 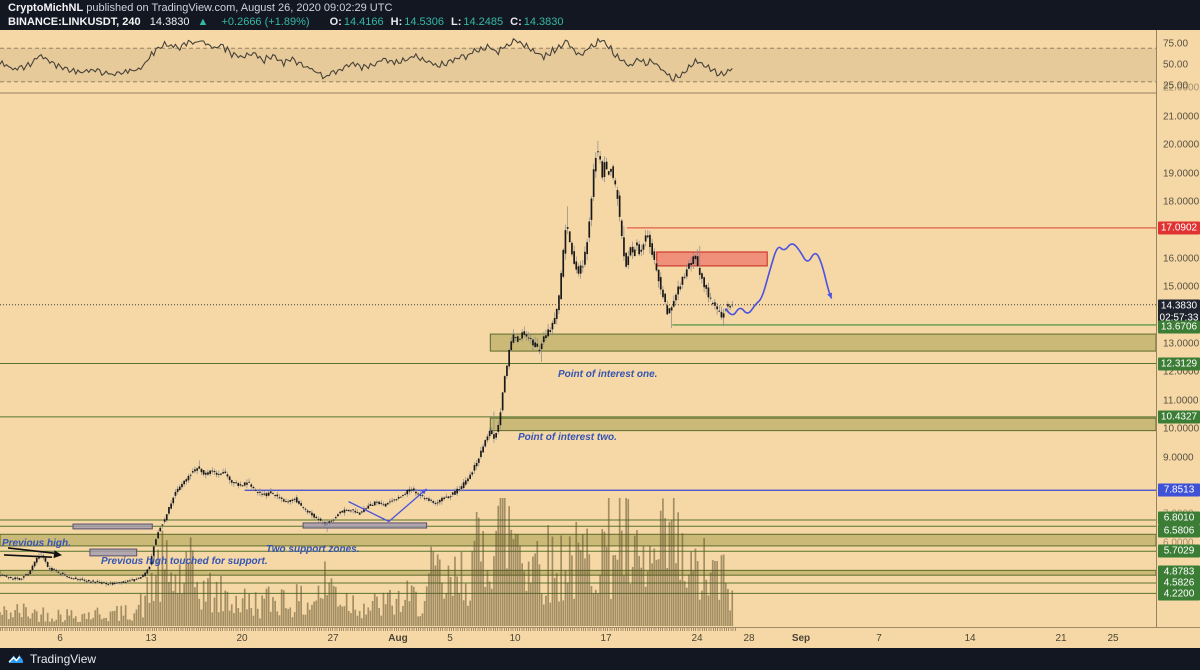 What do you see at coordinates (1178, 543) in the screenshot?
I see `price-tick: 6.0000` at bounding box center [1178, 543].